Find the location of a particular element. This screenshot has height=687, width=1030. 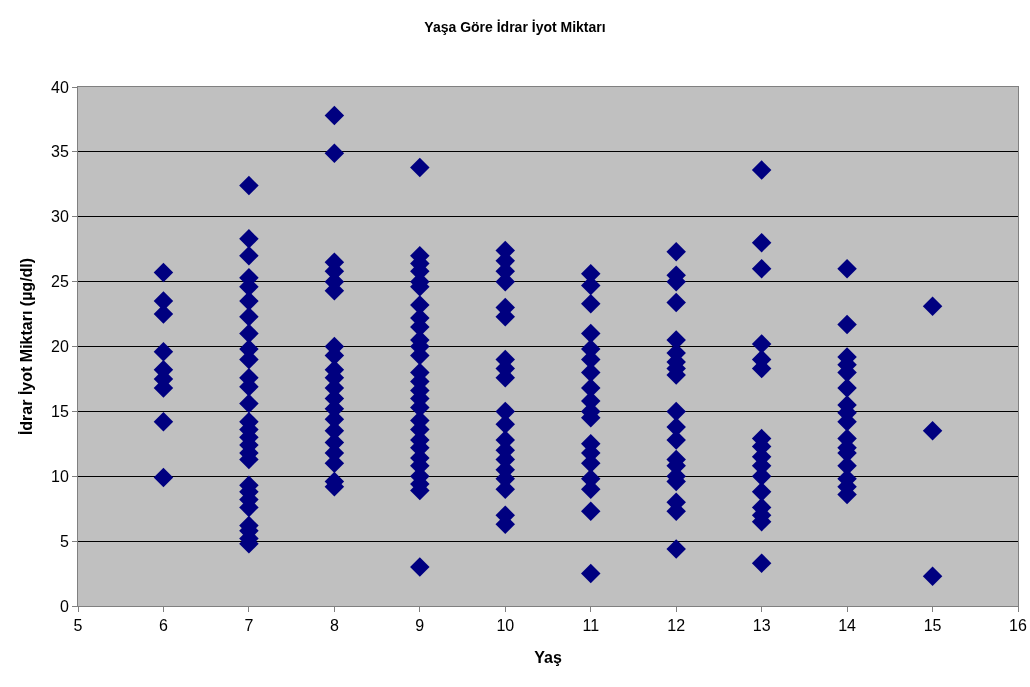

y-tick-label: 35 is located at coordinates (60, 152).